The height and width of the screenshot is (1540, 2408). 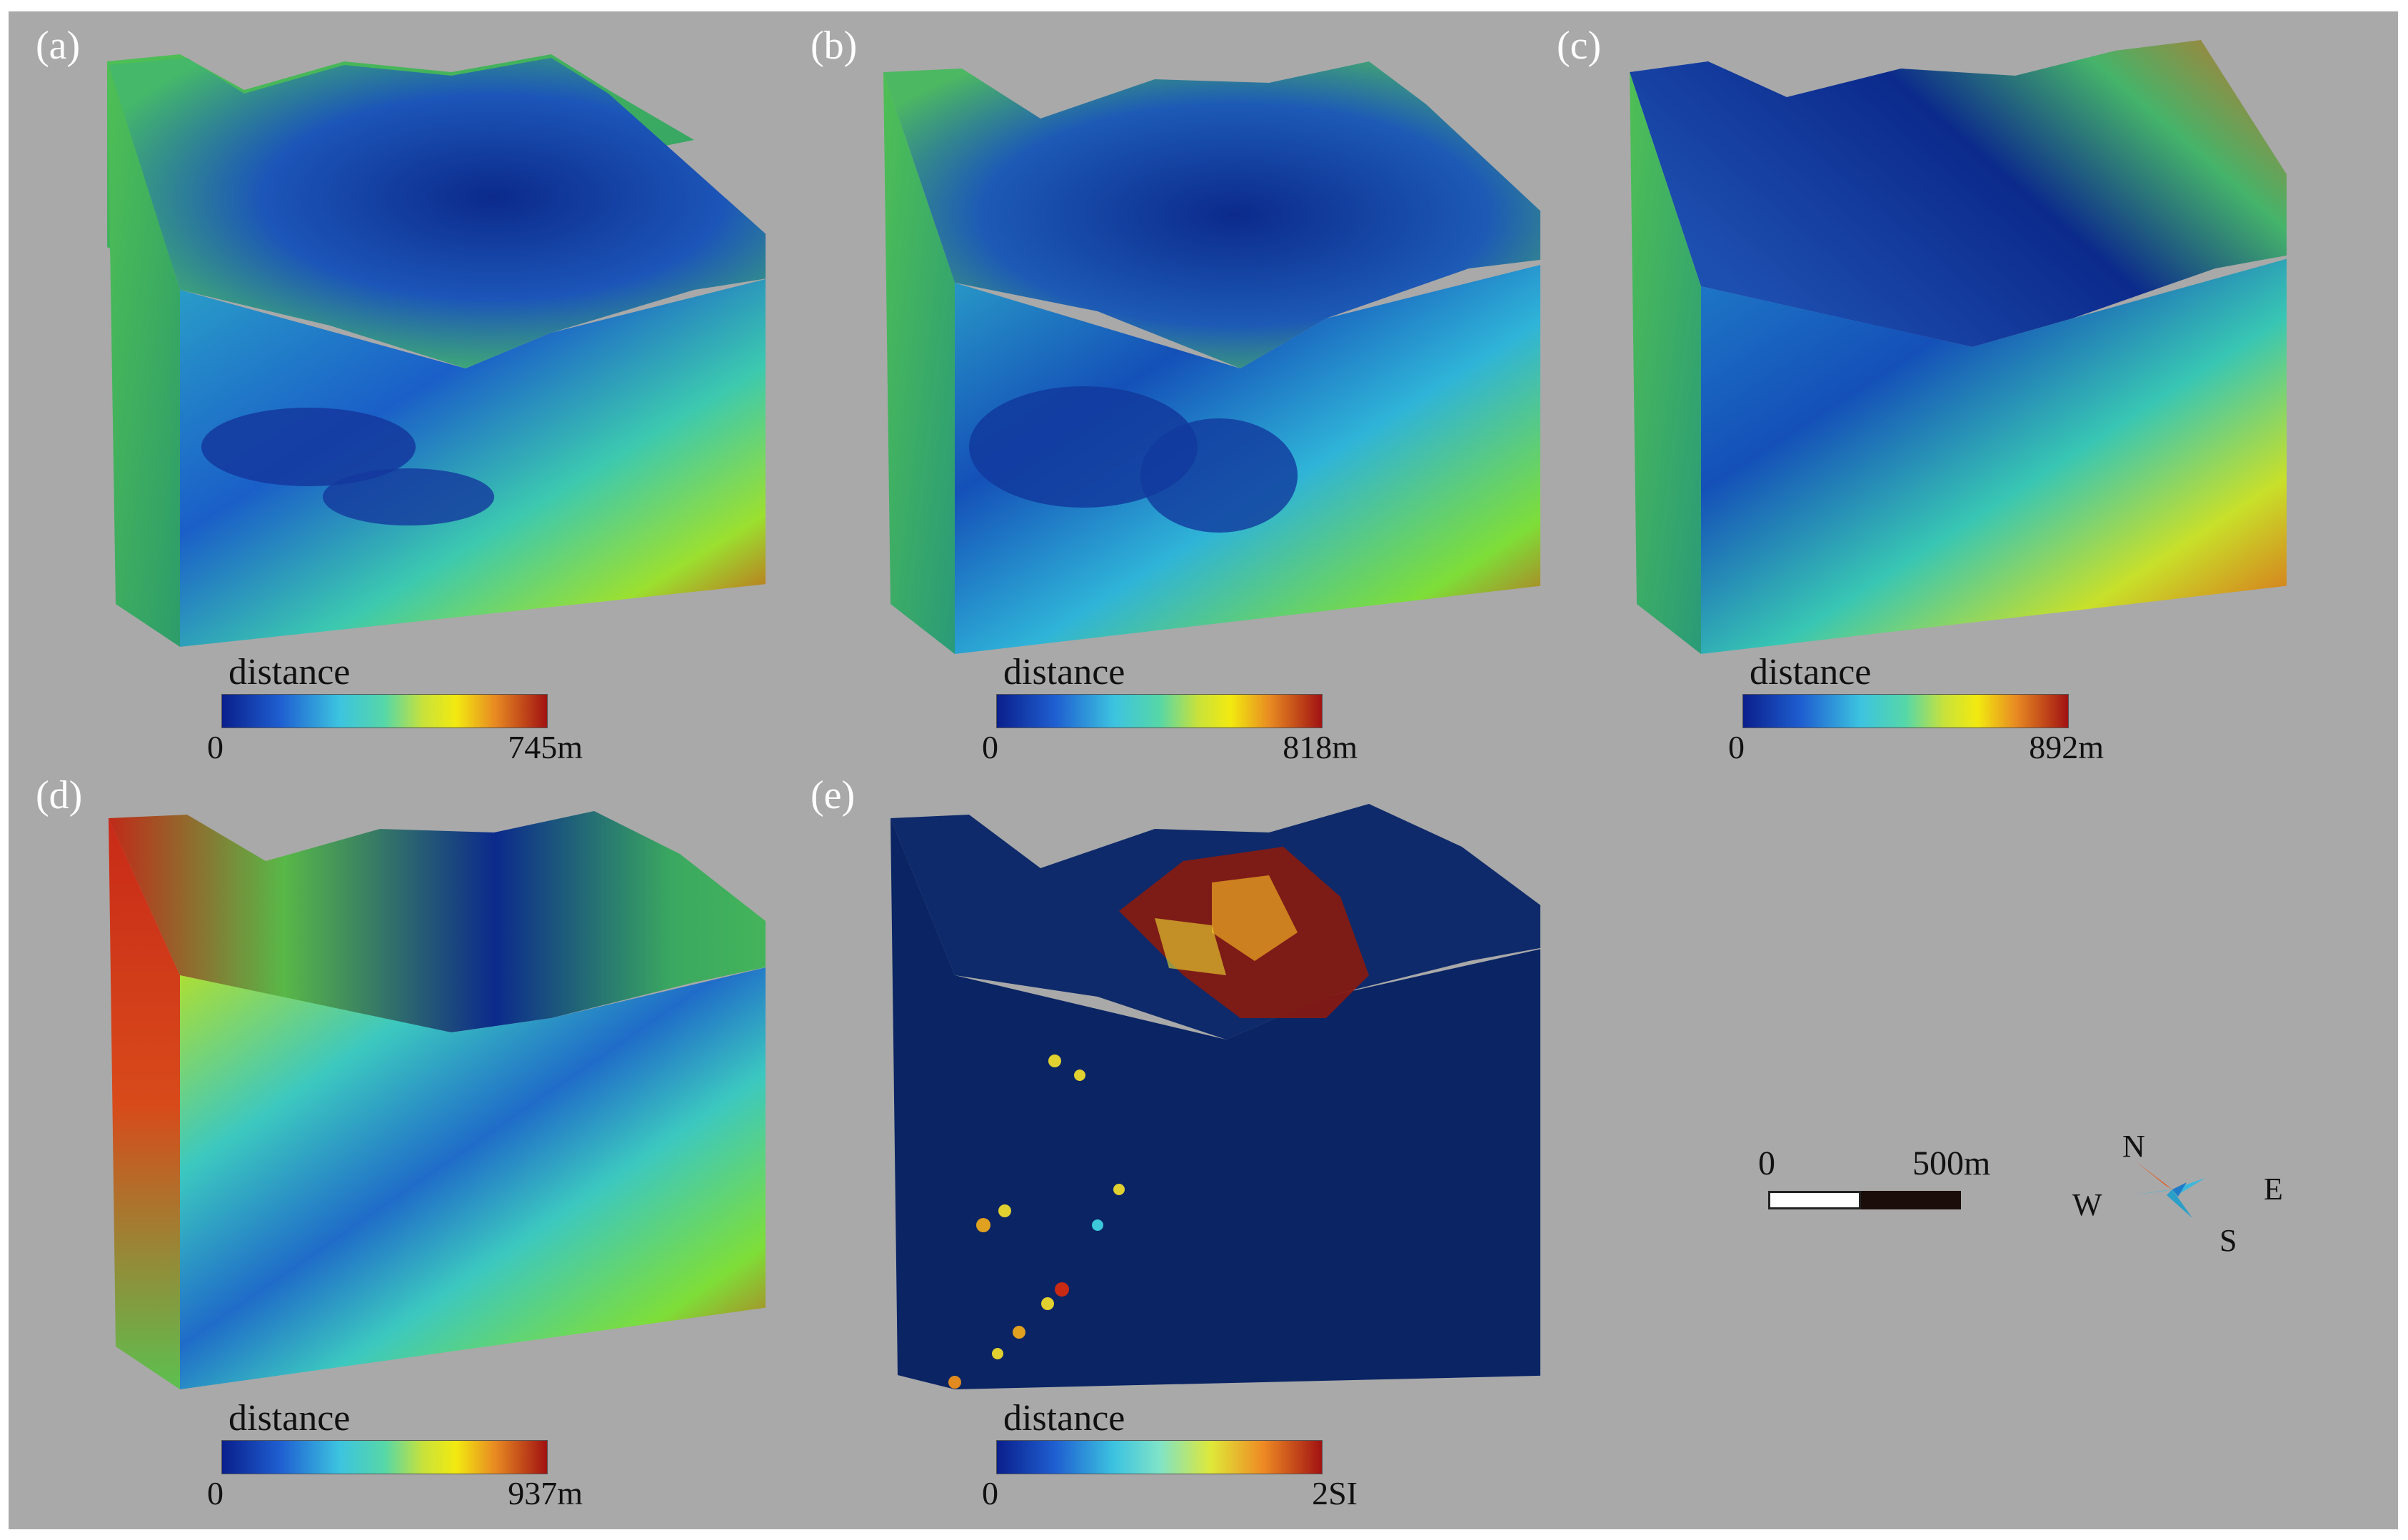 I want to click on panel-label: (b), so click(x=835, y=46).